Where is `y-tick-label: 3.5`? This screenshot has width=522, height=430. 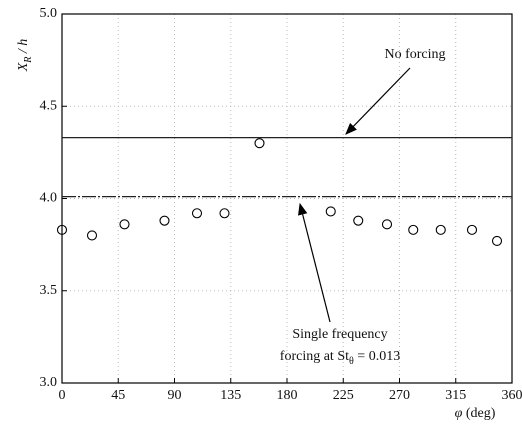
y-tick-label: 3.5 is located at coordinates (49, 290).